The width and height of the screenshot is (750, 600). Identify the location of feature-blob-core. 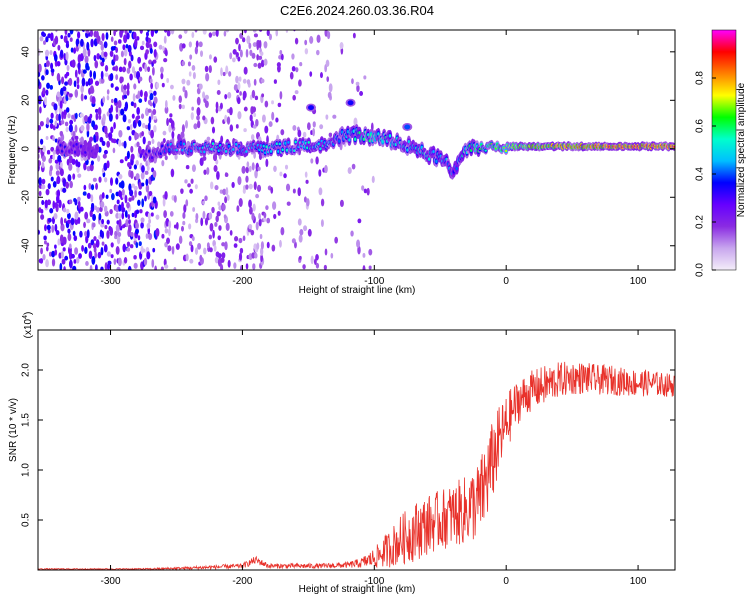
(407, 127).